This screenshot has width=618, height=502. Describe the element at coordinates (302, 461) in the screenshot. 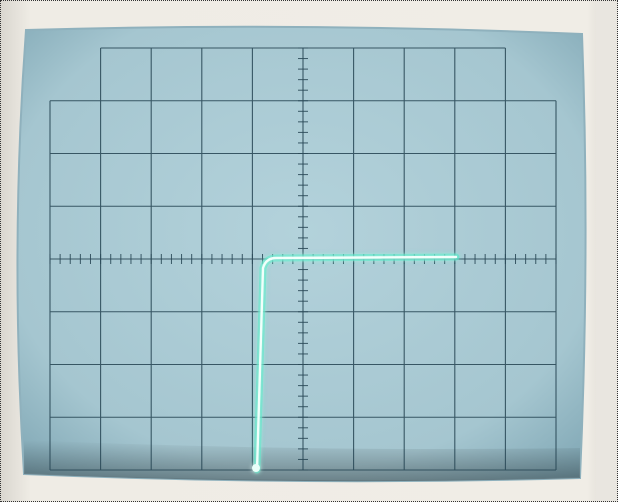

I see `screen-bottom-shadow` at that location.